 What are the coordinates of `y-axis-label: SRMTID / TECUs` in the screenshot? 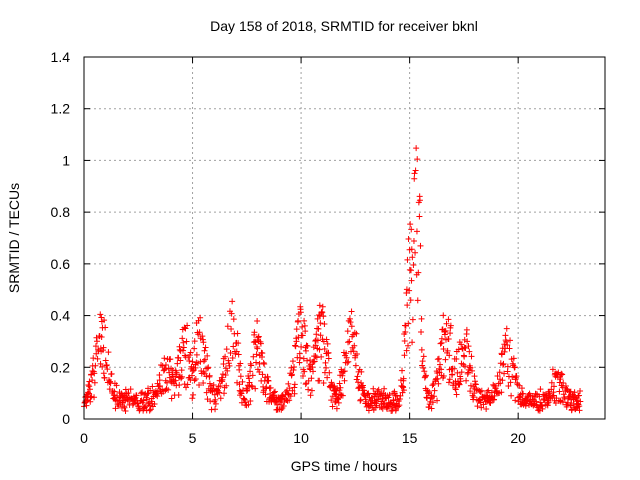 It's located at (14, 238).